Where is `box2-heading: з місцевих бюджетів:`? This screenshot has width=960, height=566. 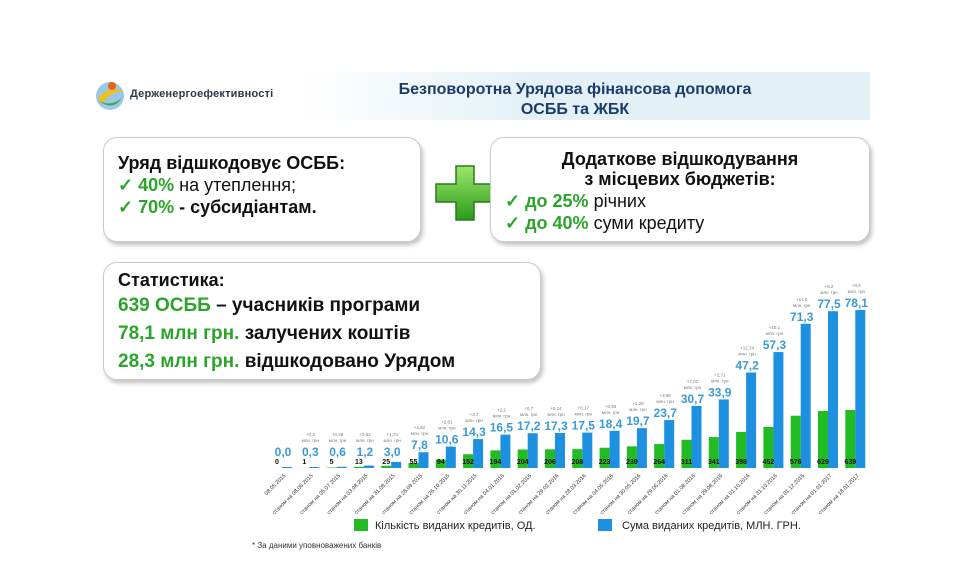
box2-heading: з місцевих бюджетів: is located at coordinates (680, 179).